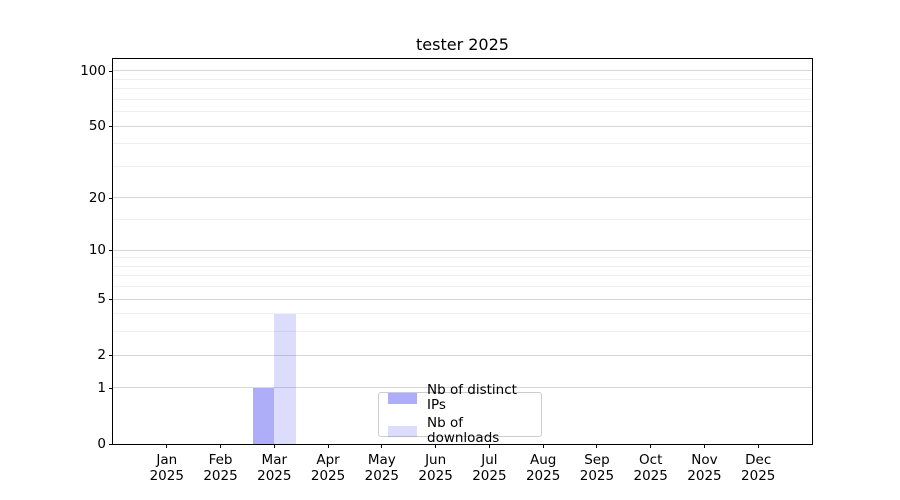  What do you see at coordinates (97, 250) in the screenshot?
I see `y-axis-tick-label: 10` at bounding box center [97, 250].